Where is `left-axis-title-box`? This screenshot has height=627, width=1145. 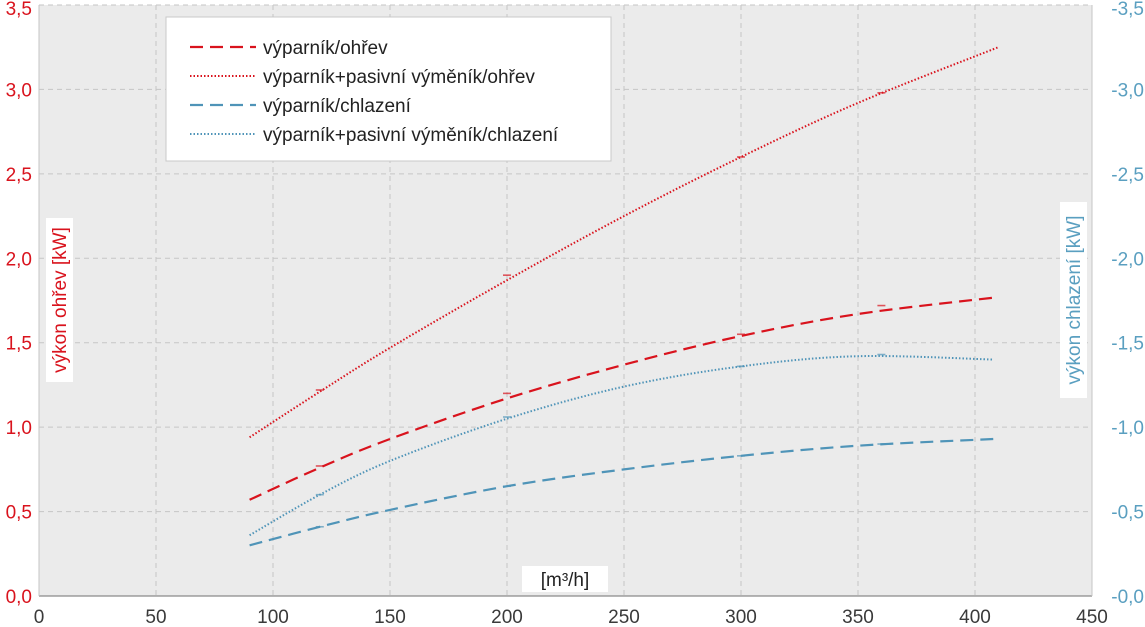 left-axis-title-box is located at coordinates (59, 300).